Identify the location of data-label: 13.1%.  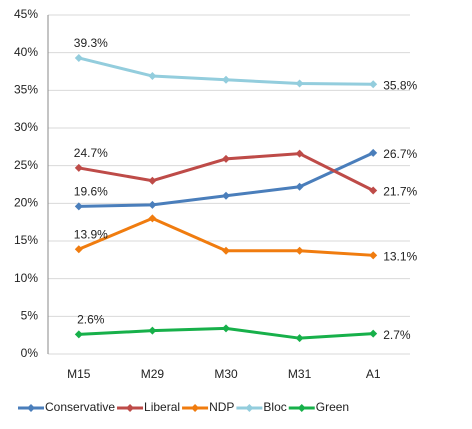
(400, 256).